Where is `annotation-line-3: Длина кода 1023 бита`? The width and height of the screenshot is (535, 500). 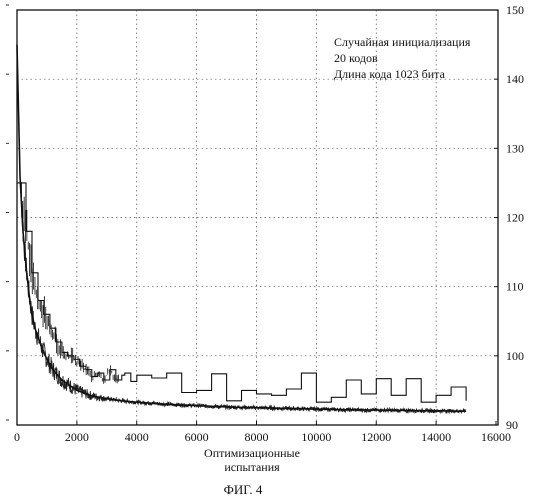 annotation-line-3: Длина кода 1023 бита is located at coordinates (390, 74).